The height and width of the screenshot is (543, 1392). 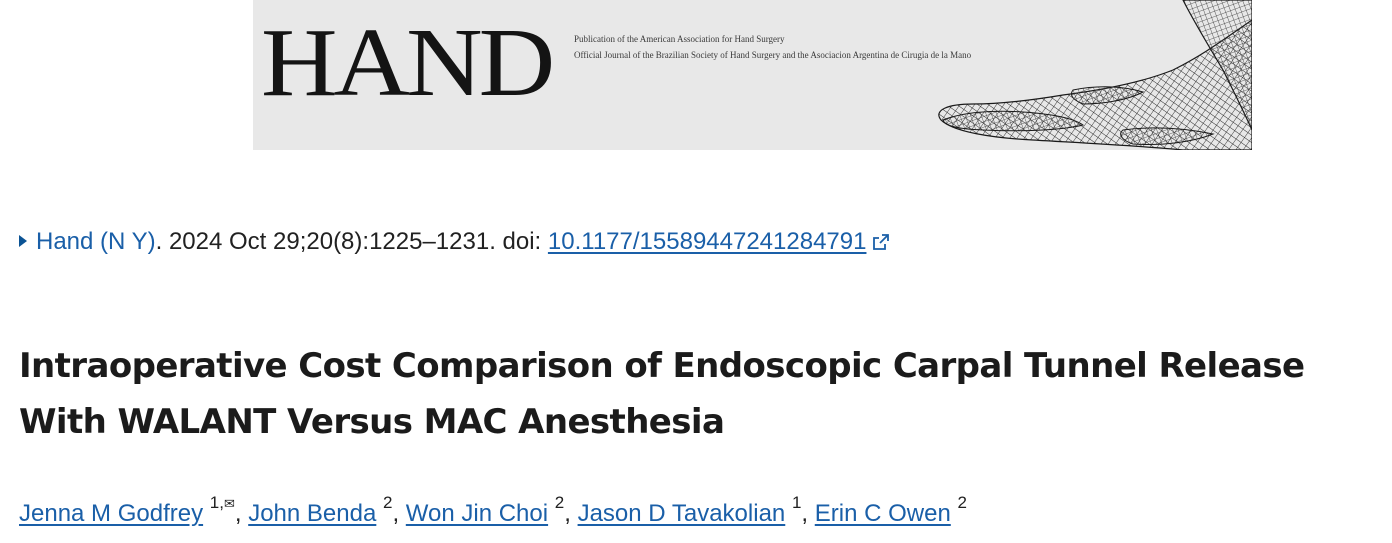 I want to click on journal-link: Hand (N Y), so click(x=96, y=241).